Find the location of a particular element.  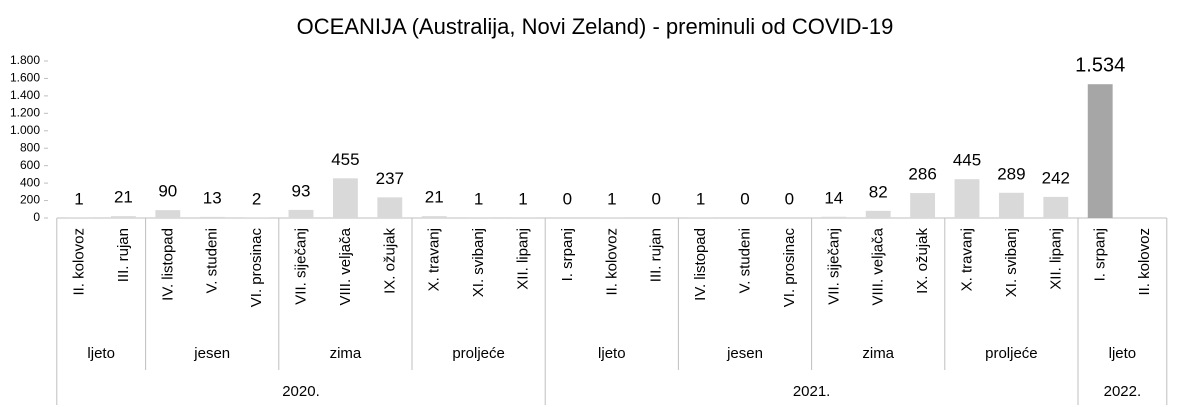

y-tick-label: 1.800 is located at coordinates (25, 60).